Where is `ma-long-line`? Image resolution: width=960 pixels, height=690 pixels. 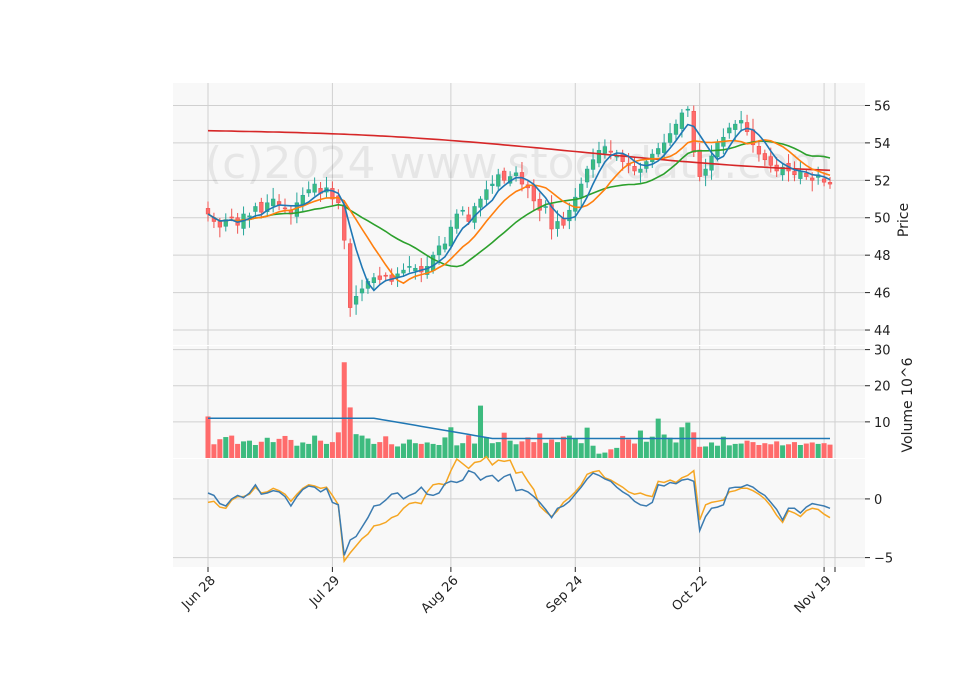 ma-long-line is located at coordinates (519, 150).